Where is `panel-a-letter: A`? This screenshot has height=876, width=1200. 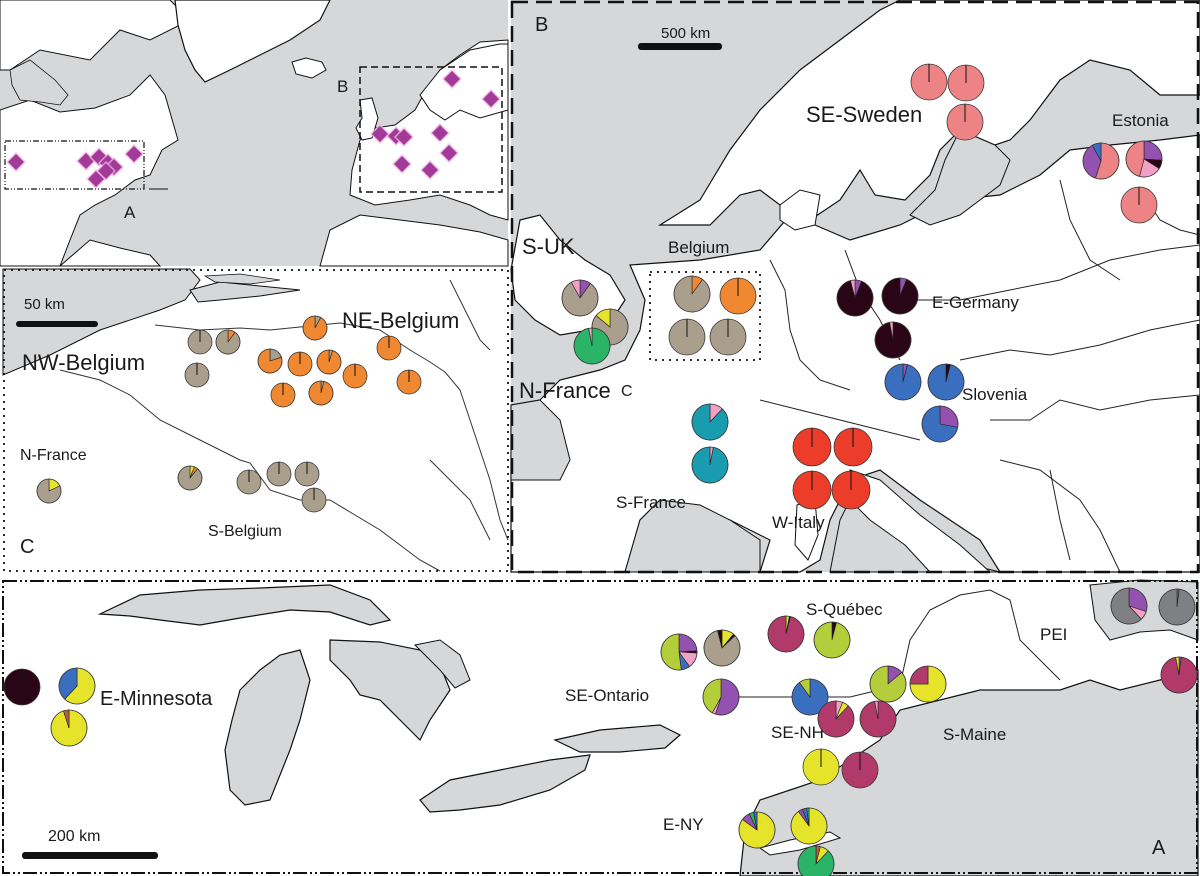 panel-a-letter: A is located at coordinates (1159, 848).